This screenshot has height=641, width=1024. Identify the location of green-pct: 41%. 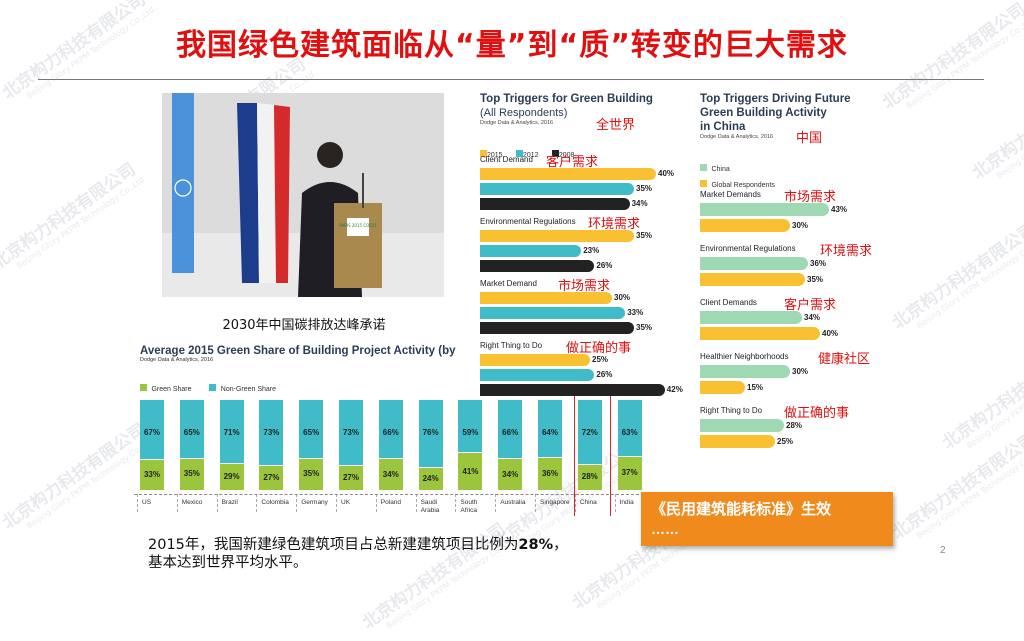
(470, 471).